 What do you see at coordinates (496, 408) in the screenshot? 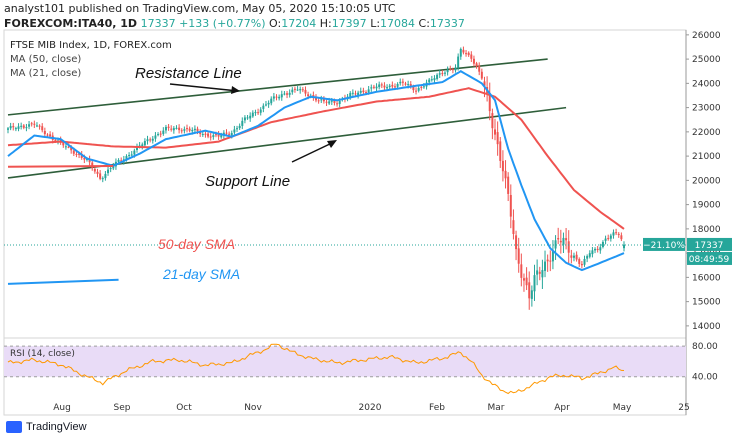
I see `x-tick-label: Mar` at bounding box center [496, 408].